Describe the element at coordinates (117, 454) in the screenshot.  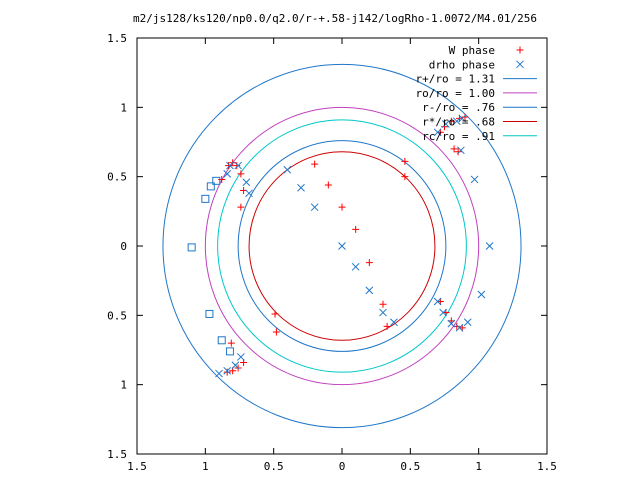
I see `y-tick-label-0: 1.5` at that location.